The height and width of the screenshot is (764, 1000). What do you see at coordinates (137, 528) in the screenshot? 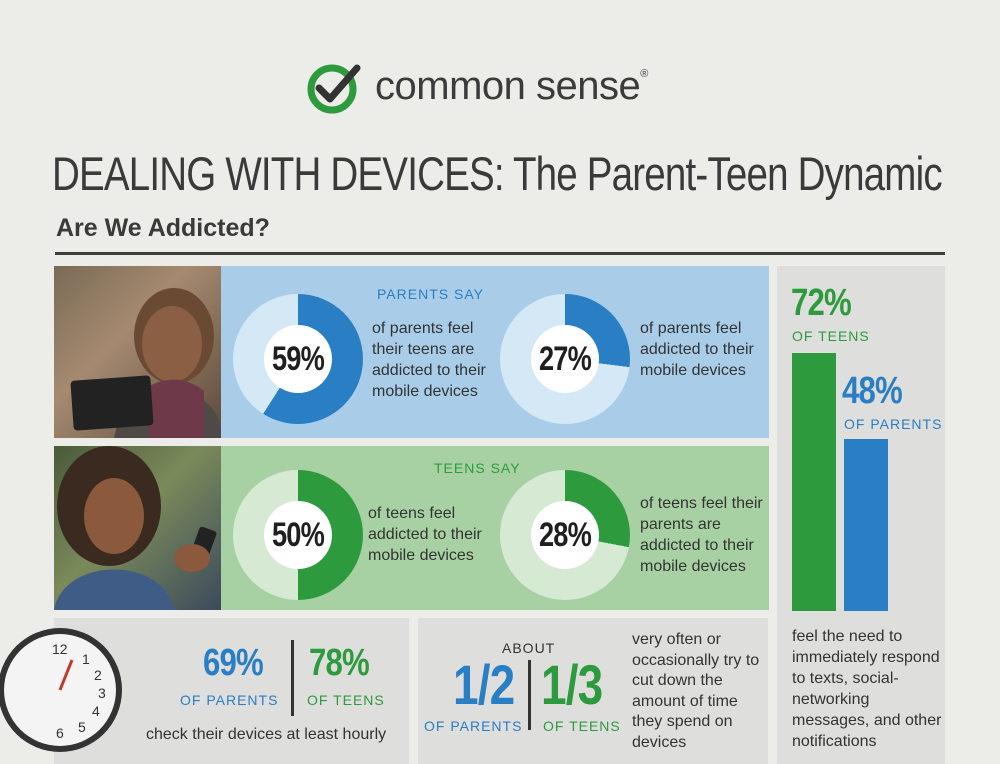
I see `teen-photo` at bounding box center [137, 528].